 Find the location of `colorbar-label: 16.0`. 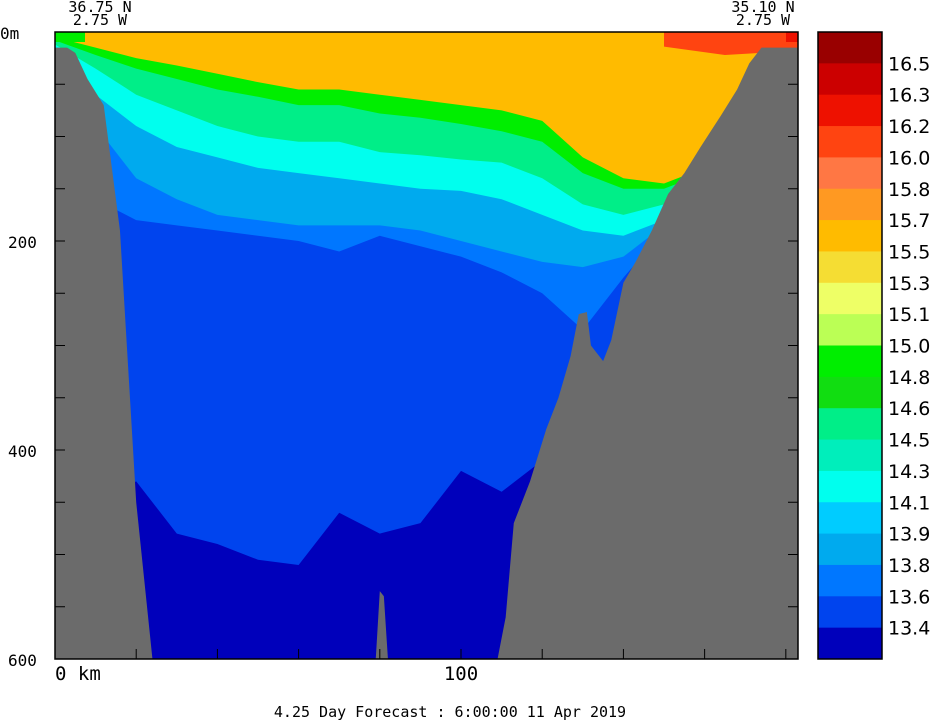

colorbar-label: 16.0 is located at coordinates (909, 158).